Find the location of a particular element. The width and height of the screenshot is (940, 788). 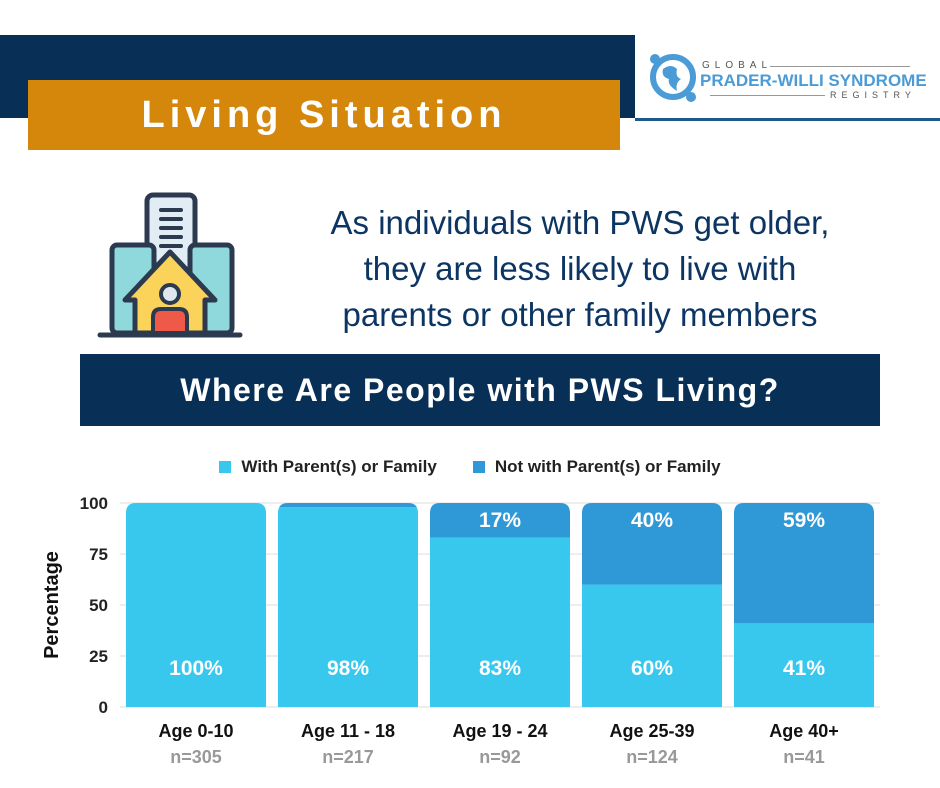

data-label: 40% is located at coordinates (652, 520).